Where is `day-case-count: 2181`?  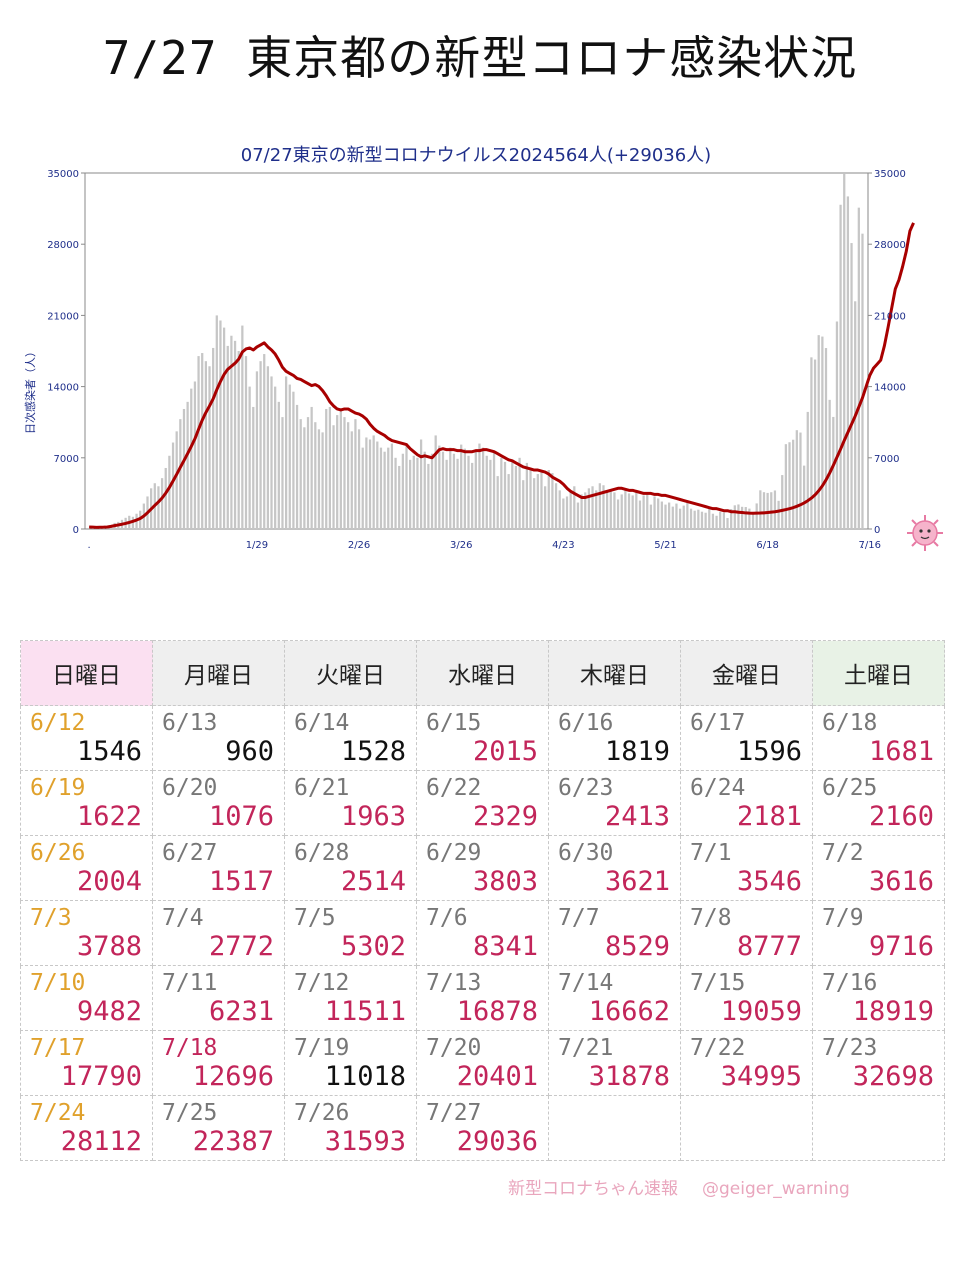 day-case-count: 2181 is located at coordinates (769, 816).